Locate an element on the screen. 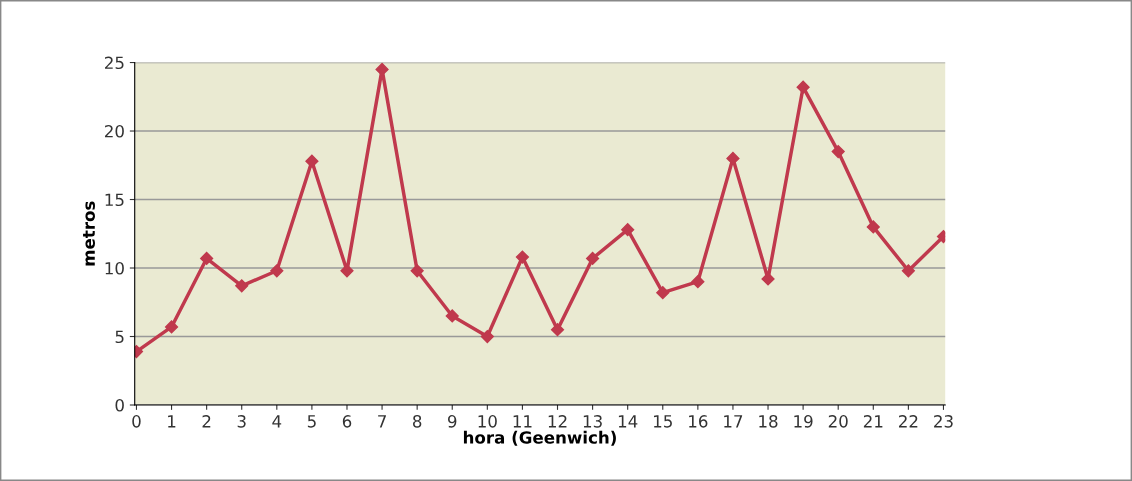  x-tick-label: 8 is located at coordinates (417, 421).